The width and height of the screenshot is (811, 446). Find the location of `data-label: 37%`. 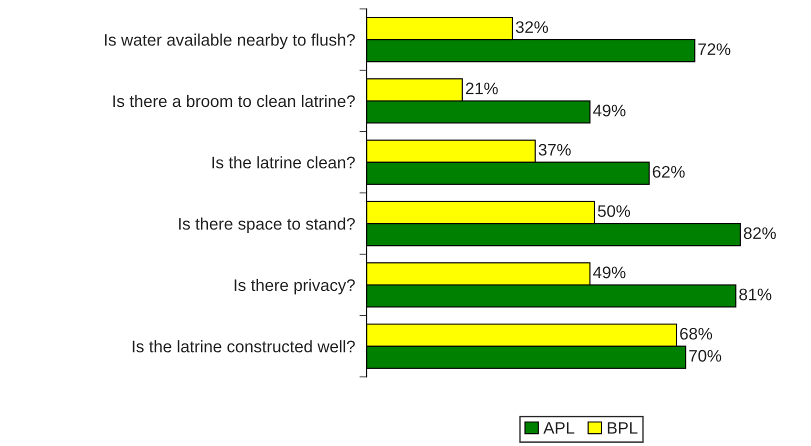

data-label: 37% is located at coordinates (554, 150).